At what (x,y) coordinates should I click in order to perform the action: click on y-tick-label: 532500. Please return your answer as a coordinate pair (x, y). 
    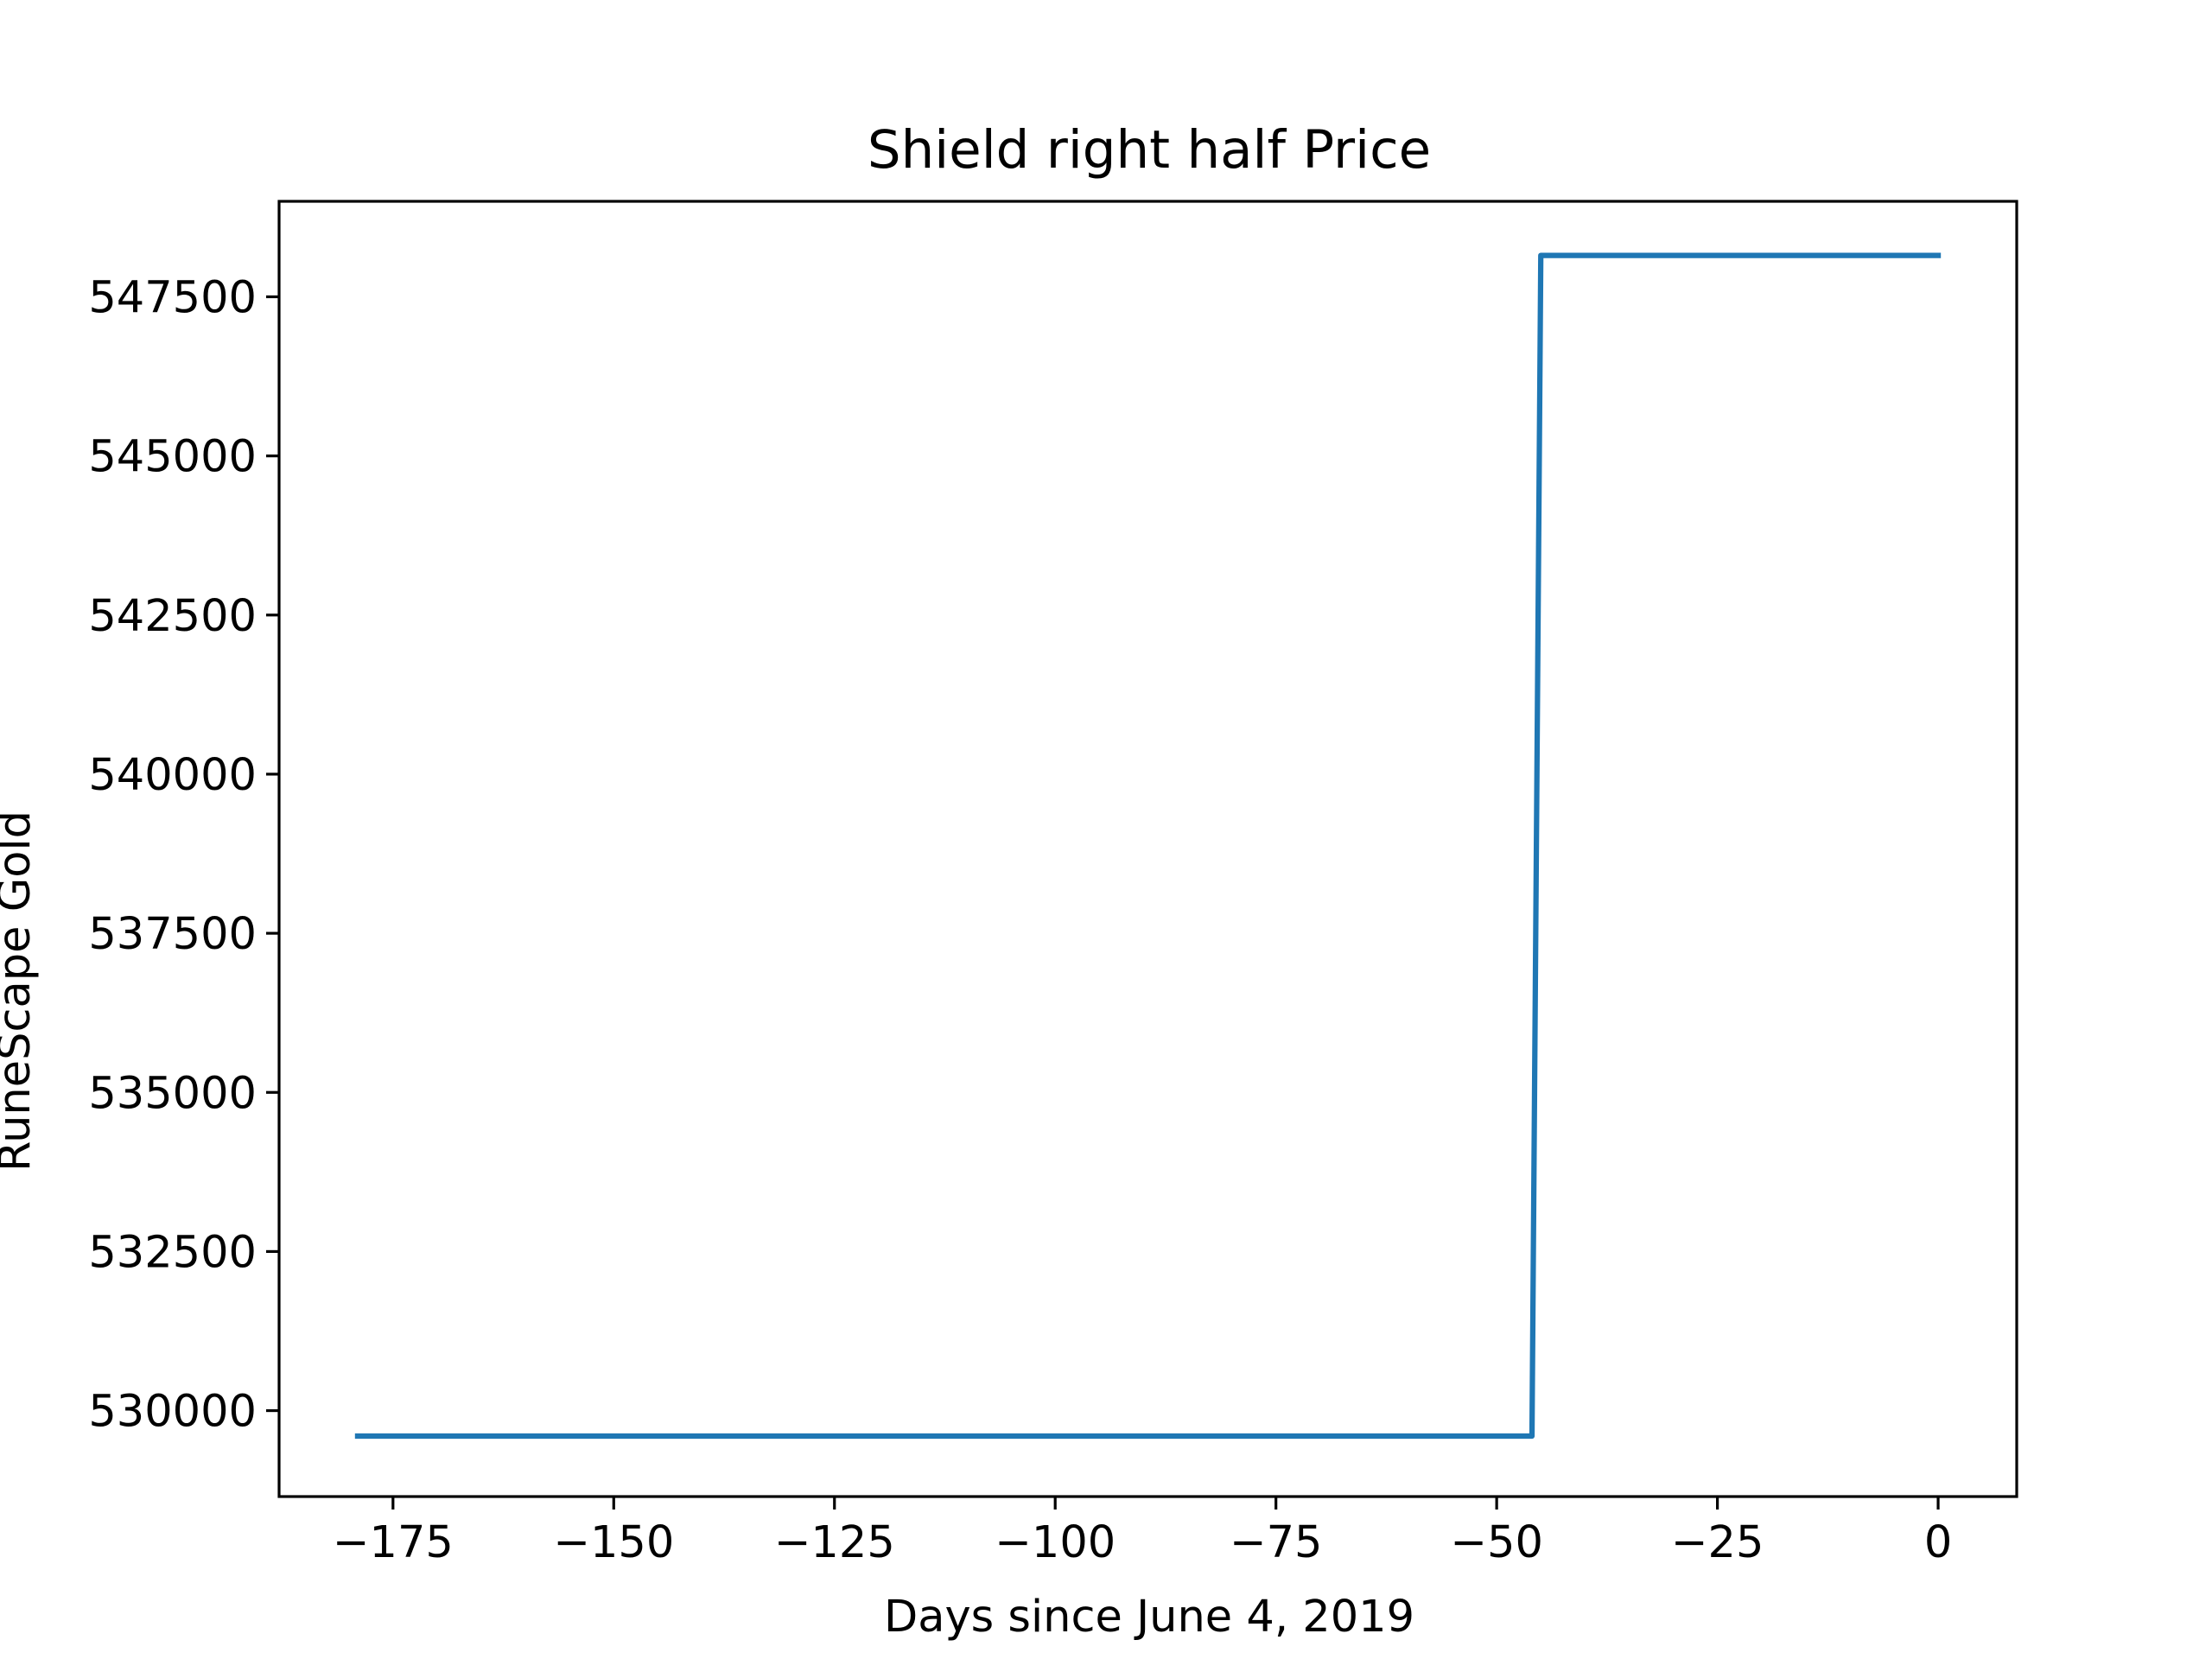
    Looking at the image, I should click on (172, 1252).